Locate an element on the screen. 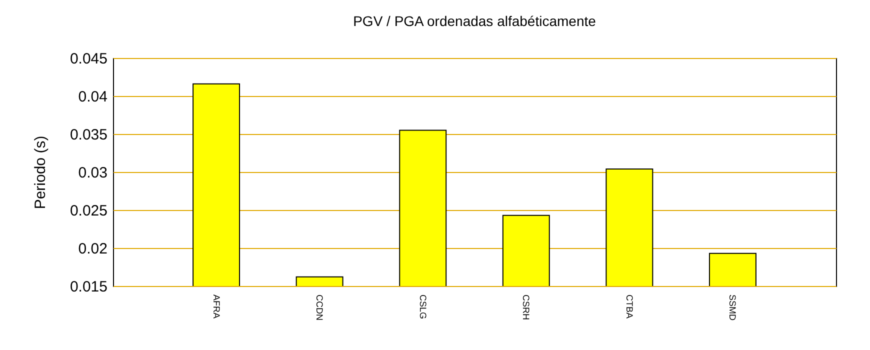  y-tick-label: 0.02 is located at coordinates (93, 249).